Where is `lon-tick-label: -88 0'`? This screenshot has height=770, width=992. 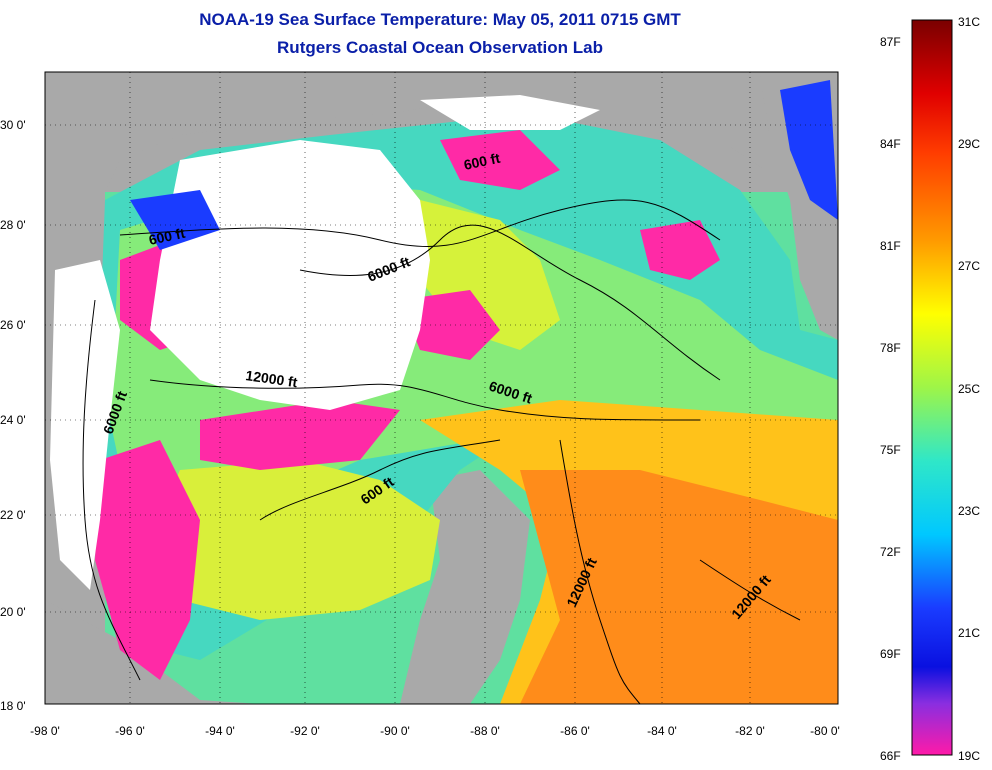
lon-tick-label: -88 0' is located at coordinates (485, 731).